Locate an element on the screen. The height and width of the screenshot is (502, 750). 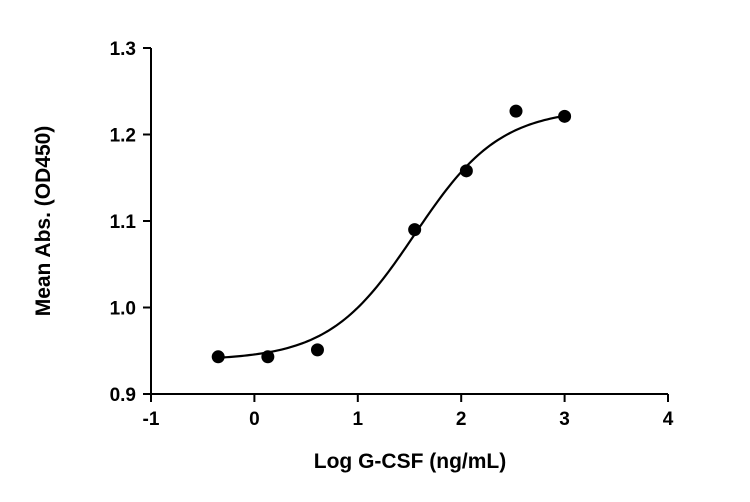
x-tick-label: 2 is located at coordinates (461, 419).